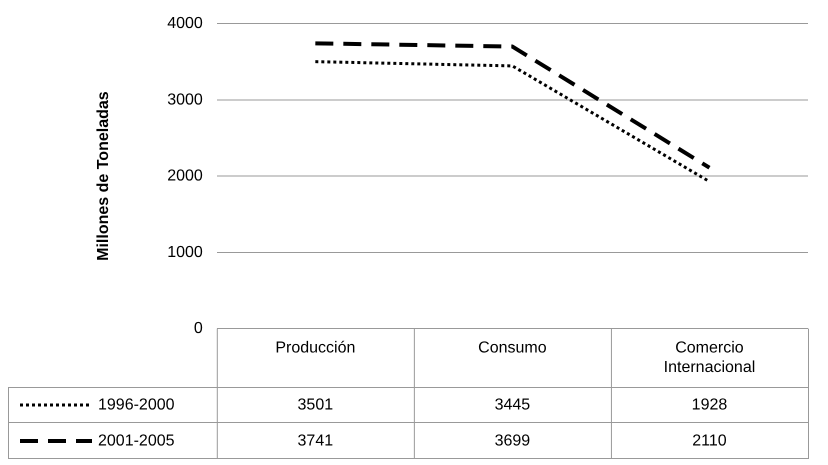 The width and height of the screenshot is (828, 465). I want to click on x-tick-label: Producción, so click(315, 348).